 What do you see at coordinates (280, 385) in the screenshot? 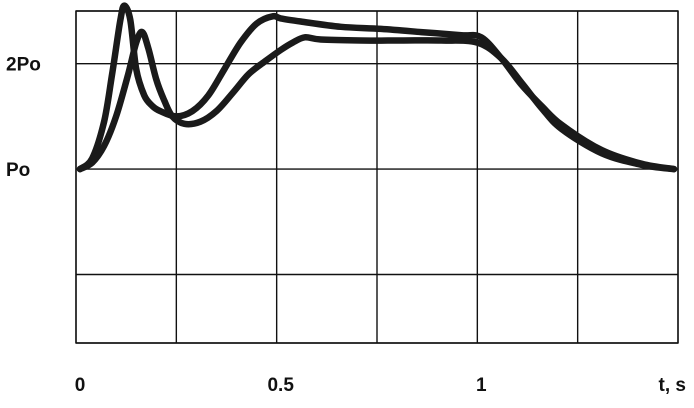
I see `x-tick-label-1: 0.5` at bounding box center [280, 385].